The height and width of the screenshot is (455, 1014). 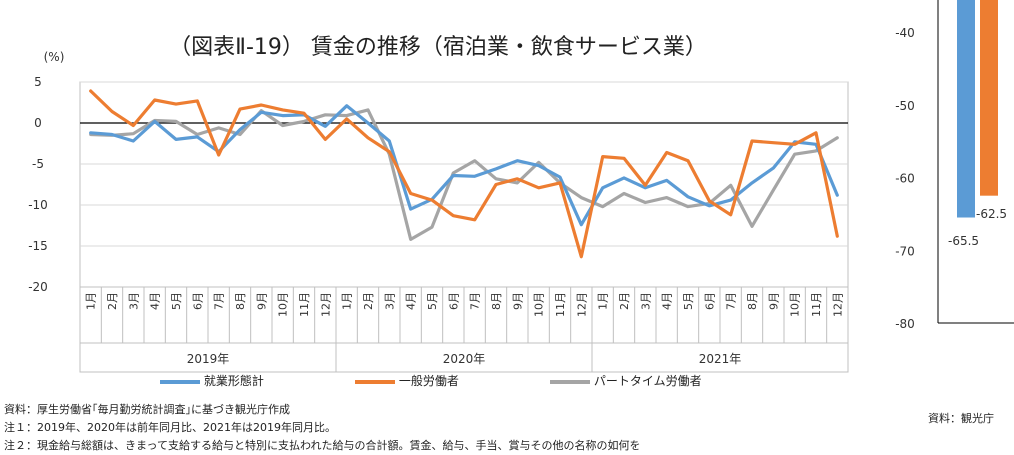 What do you see at coordinates (38, 246) in the screenshot?
I see `y-tick-label: -15` at bounding box center [38, 246].